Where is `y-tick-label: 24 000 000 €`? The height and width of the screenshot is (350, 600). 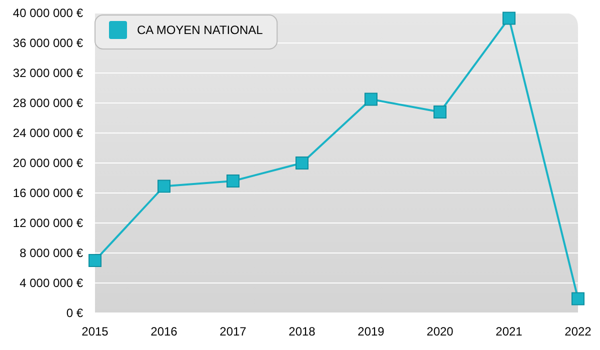
y-tick-label: 24 000 000 € is located at coordinates (48, 133).